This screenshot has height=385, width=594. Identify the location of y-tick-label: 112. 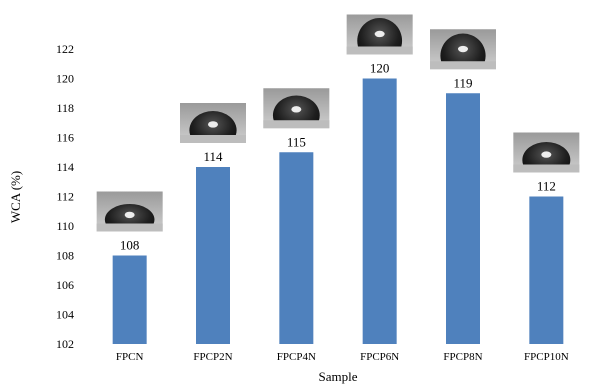
(65, 197).